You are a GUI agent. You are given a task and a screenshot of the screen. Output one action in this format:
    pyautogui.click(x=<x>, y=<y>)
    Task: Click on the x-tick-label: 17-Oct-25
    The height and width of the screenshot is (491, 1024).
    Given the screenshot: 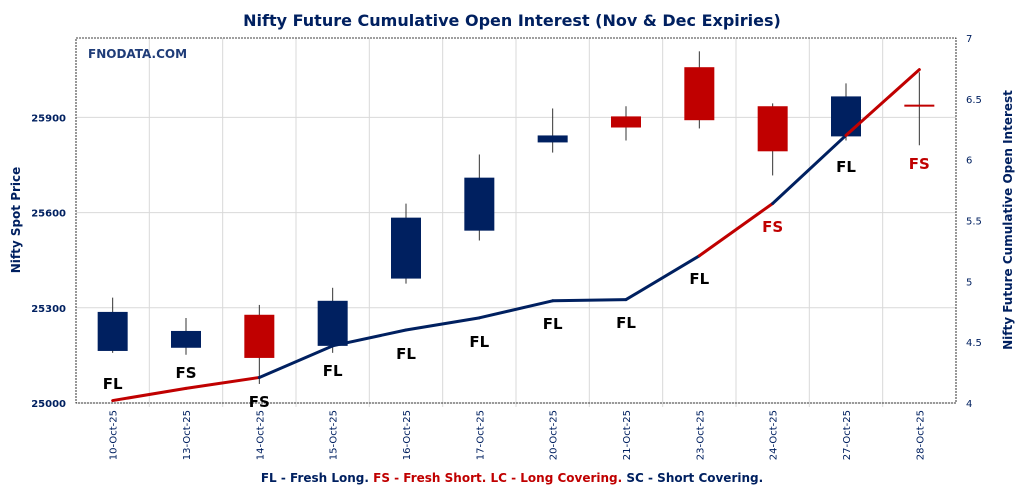 What is the action you would take?
    pyautogui.click(x=480, y=435)
    